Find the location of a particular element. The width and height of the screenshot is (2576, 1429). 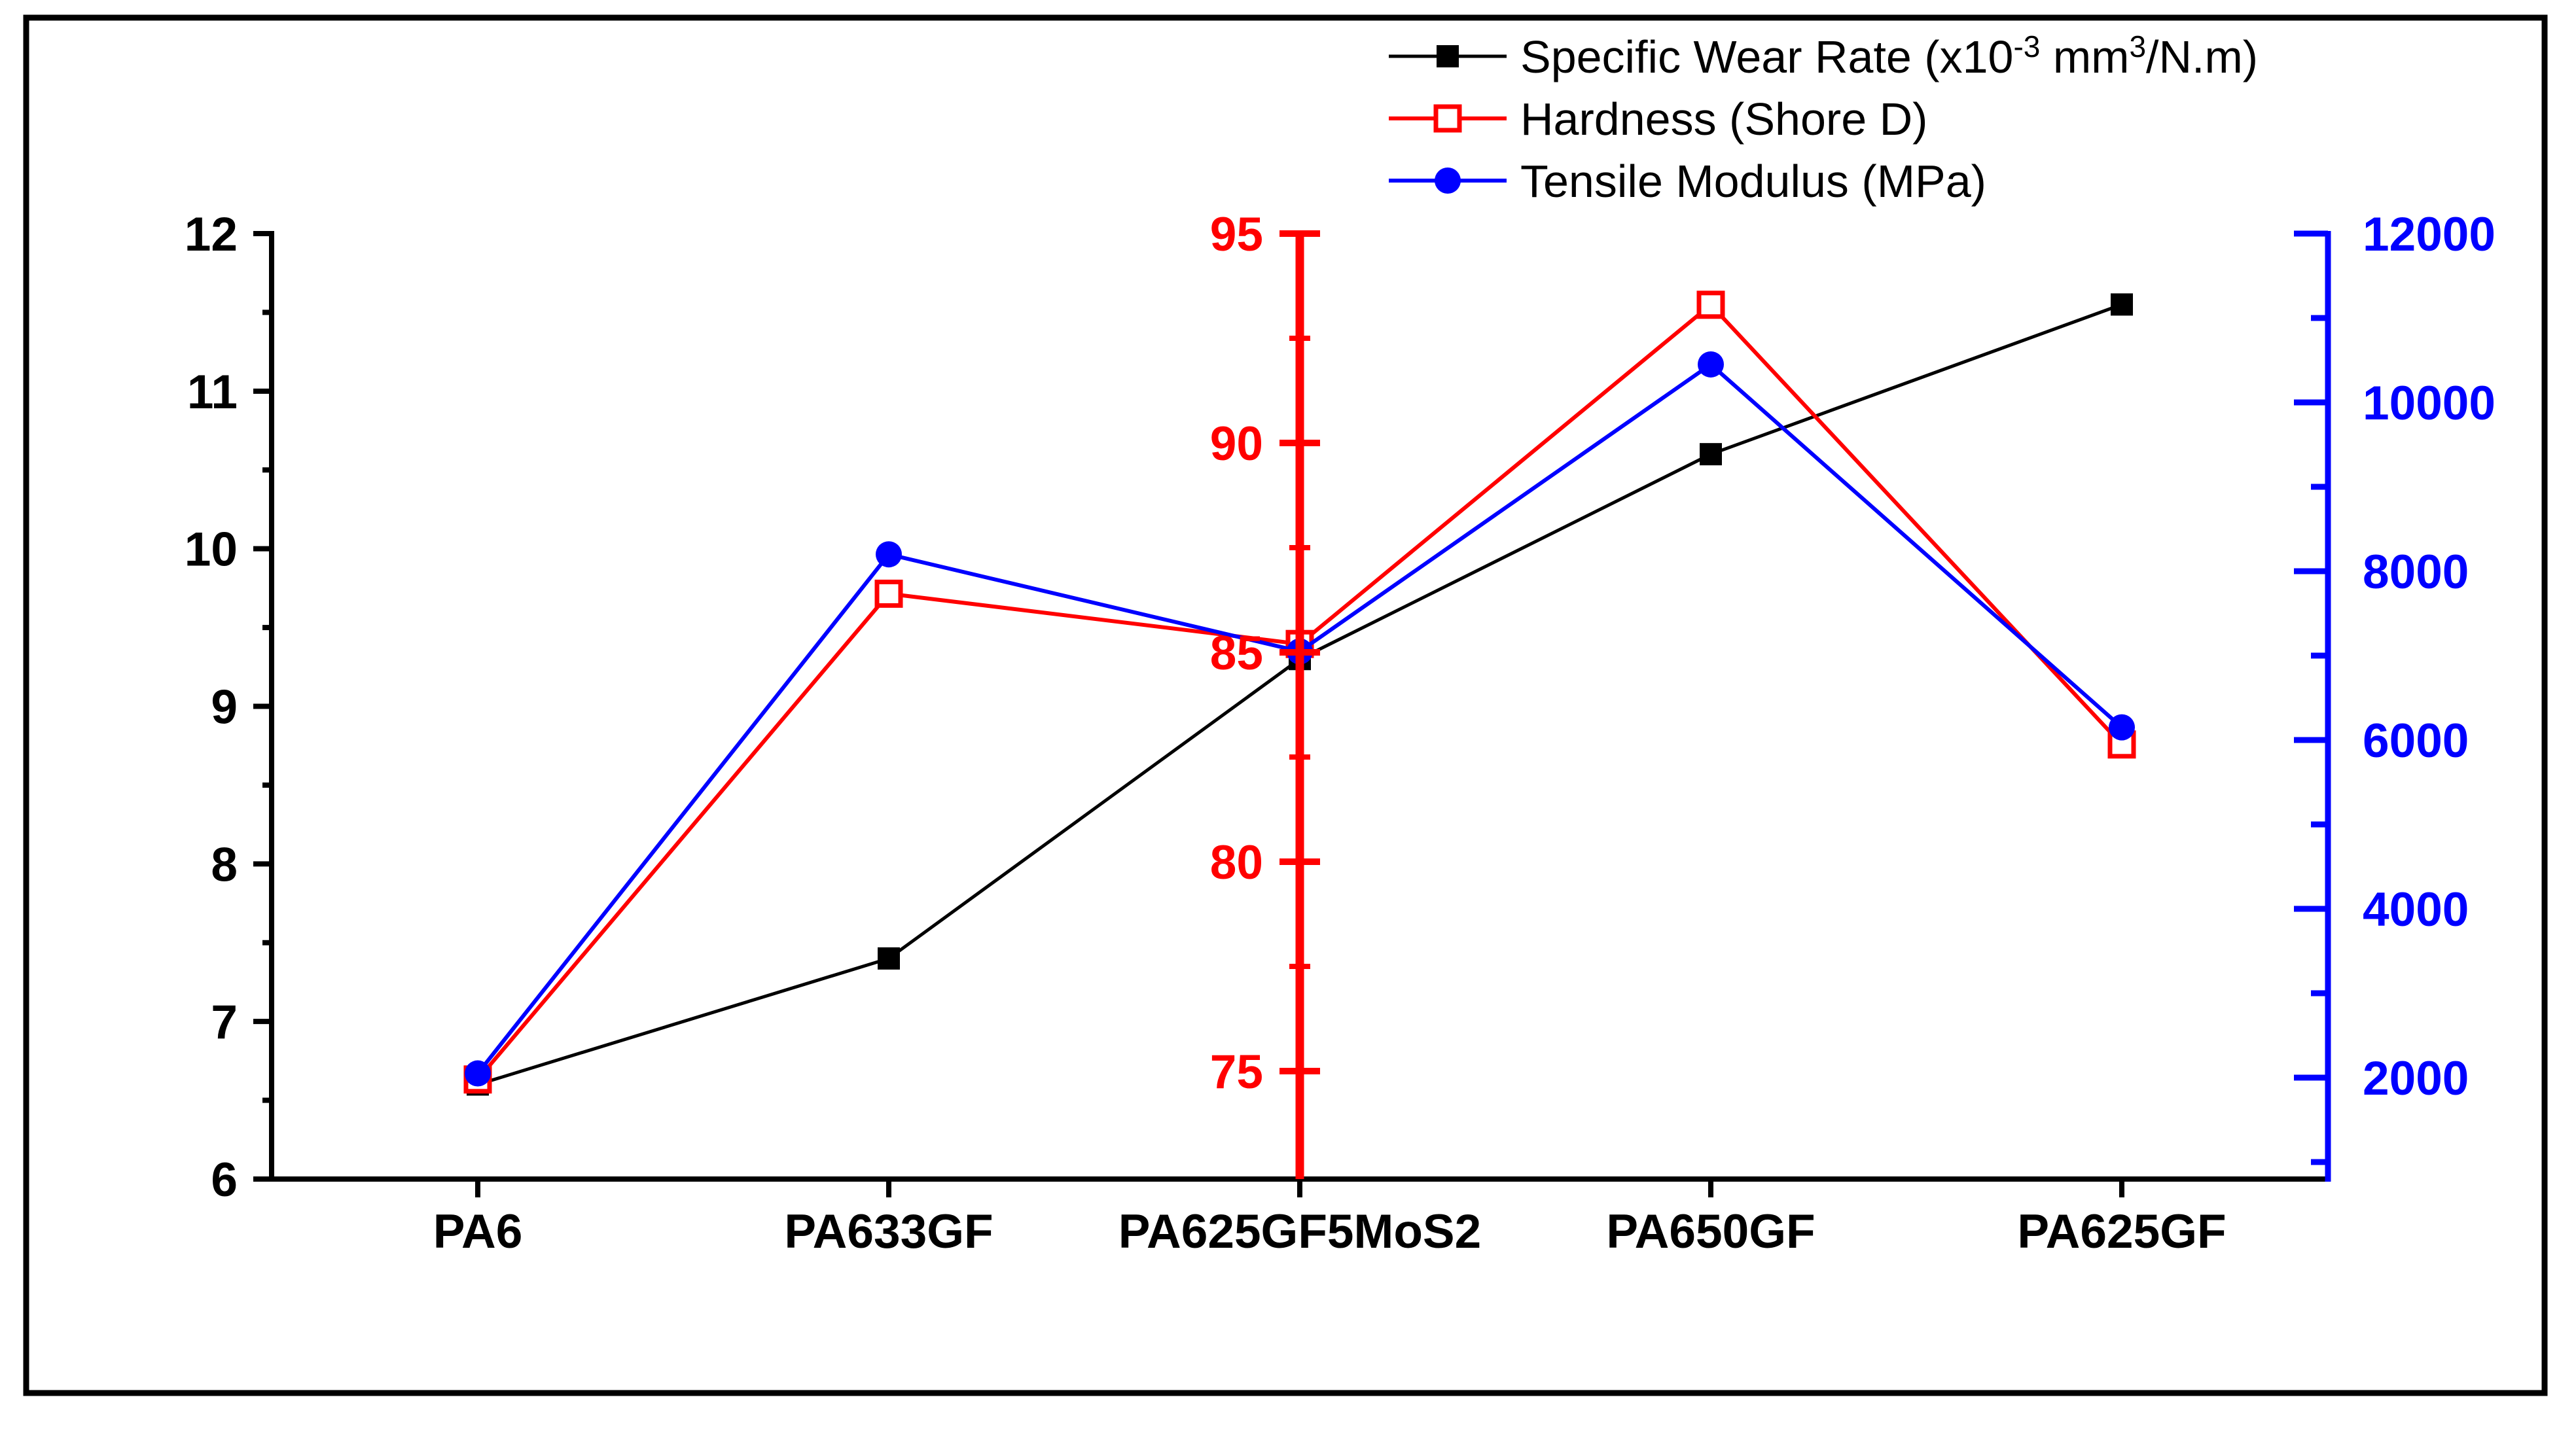

x-category-label: PA625GF is located at coordinates (2121, 1231).